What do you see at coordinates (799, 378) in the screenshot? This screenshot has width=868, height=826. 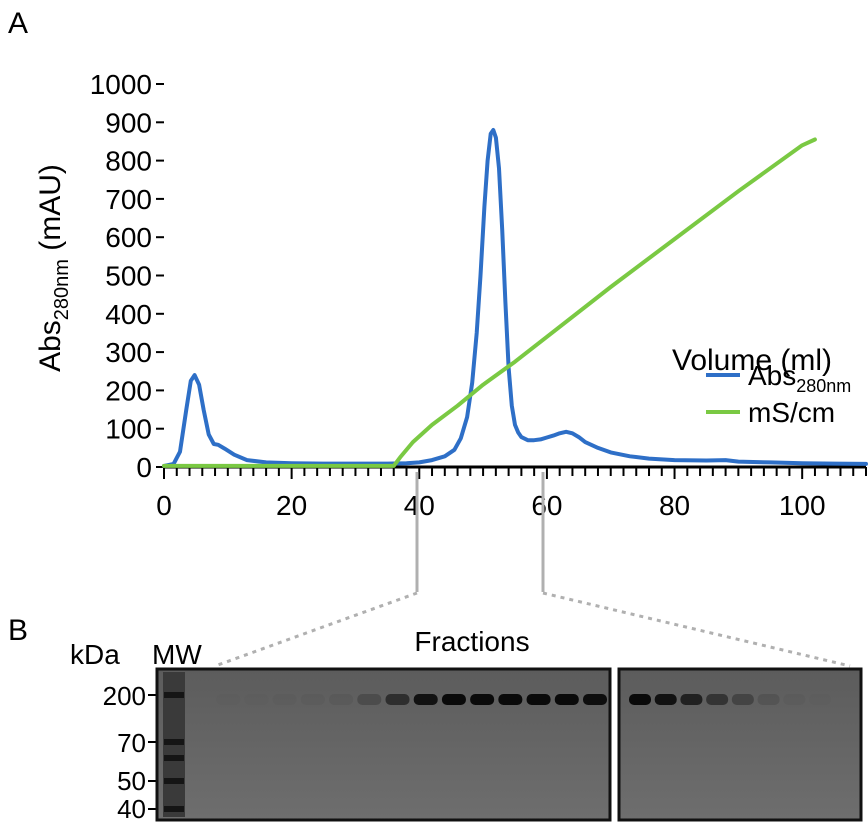 I see `legend-label-abs: Abs280nm` at bounding box center [799, 378].